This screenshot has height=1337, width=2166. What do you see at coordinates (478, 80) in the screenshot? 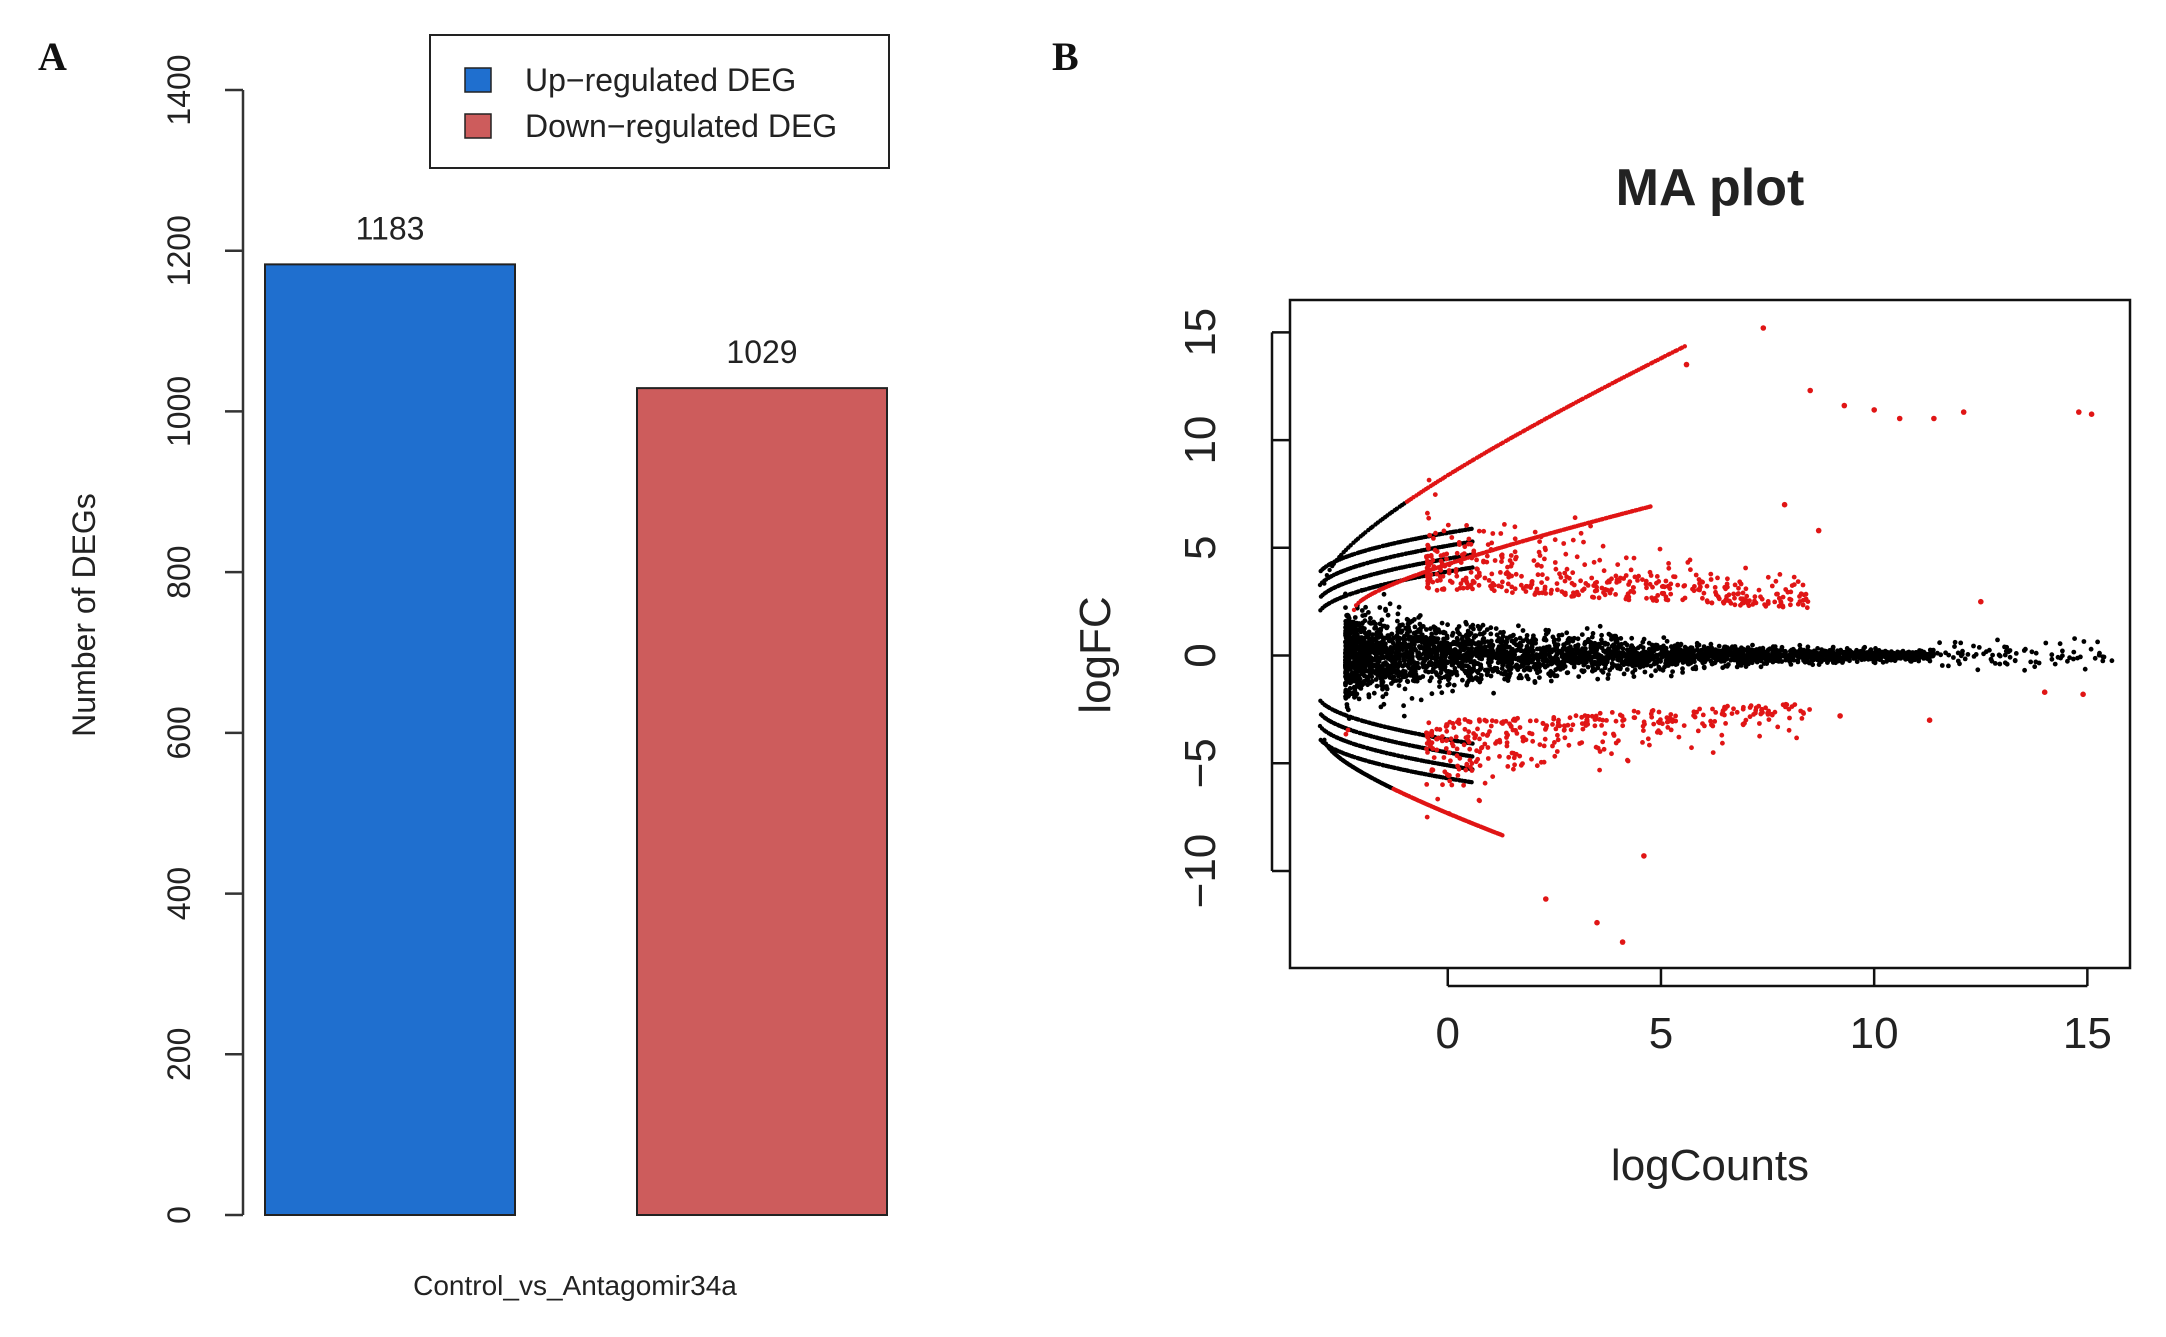
I see `legend-swatch` at bounding box center [478, 80].